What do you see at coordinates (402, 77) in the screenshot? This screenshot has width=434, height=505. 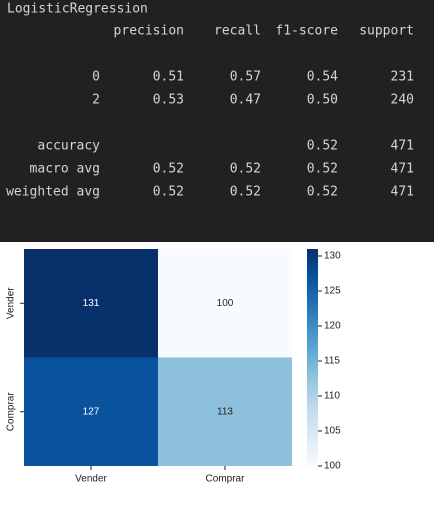 I see `cell: 231` at bounding box center [402, 77].